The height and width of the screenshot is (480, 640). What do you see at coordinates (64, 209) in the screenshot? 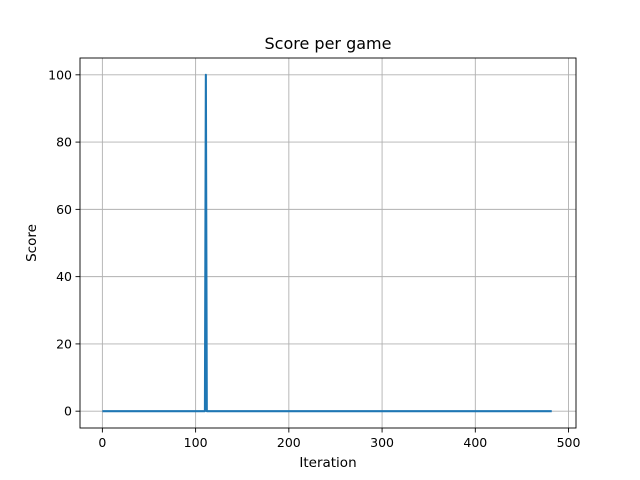
I see `y-tick-label: 60` at bounding box center [64, 209].